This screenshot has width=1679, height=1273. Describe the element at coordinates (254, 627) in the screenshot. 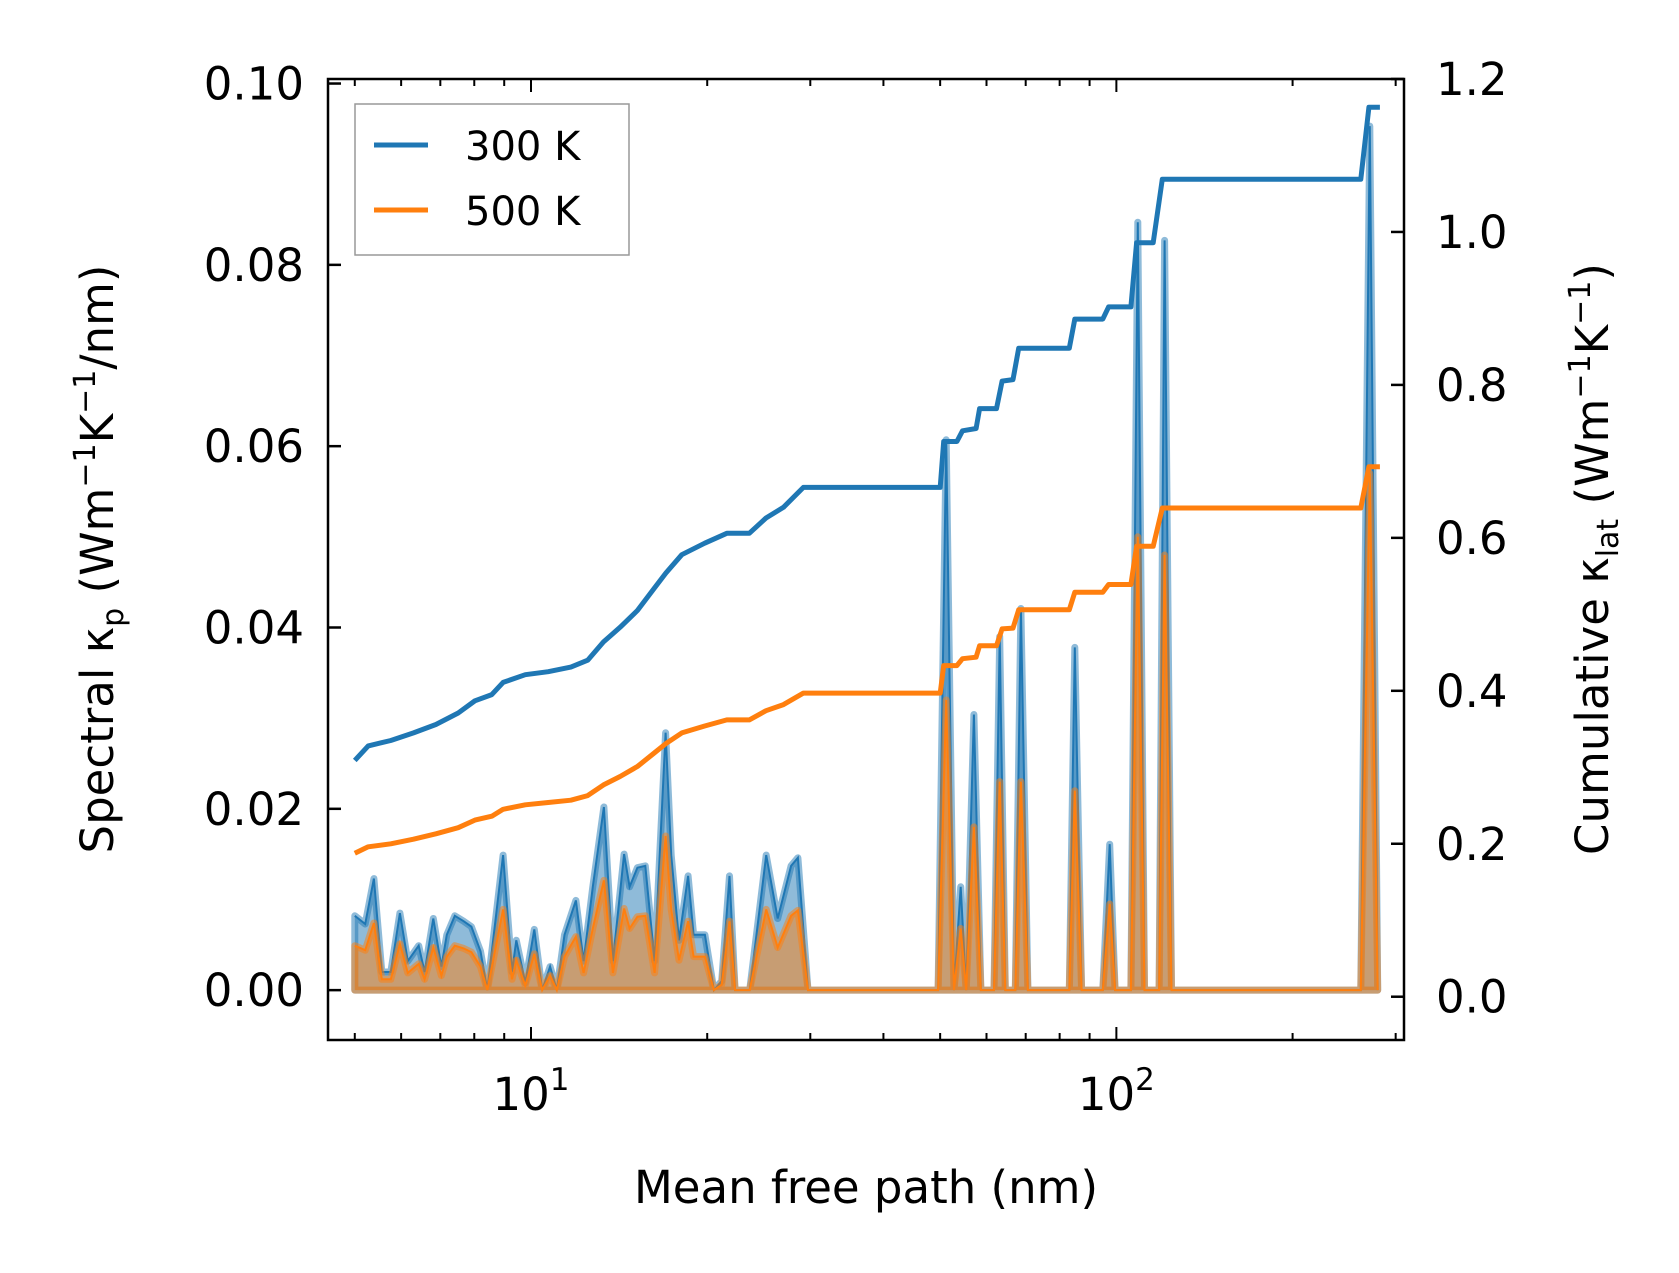

I see `y-tick-label: 0.04` at that location.